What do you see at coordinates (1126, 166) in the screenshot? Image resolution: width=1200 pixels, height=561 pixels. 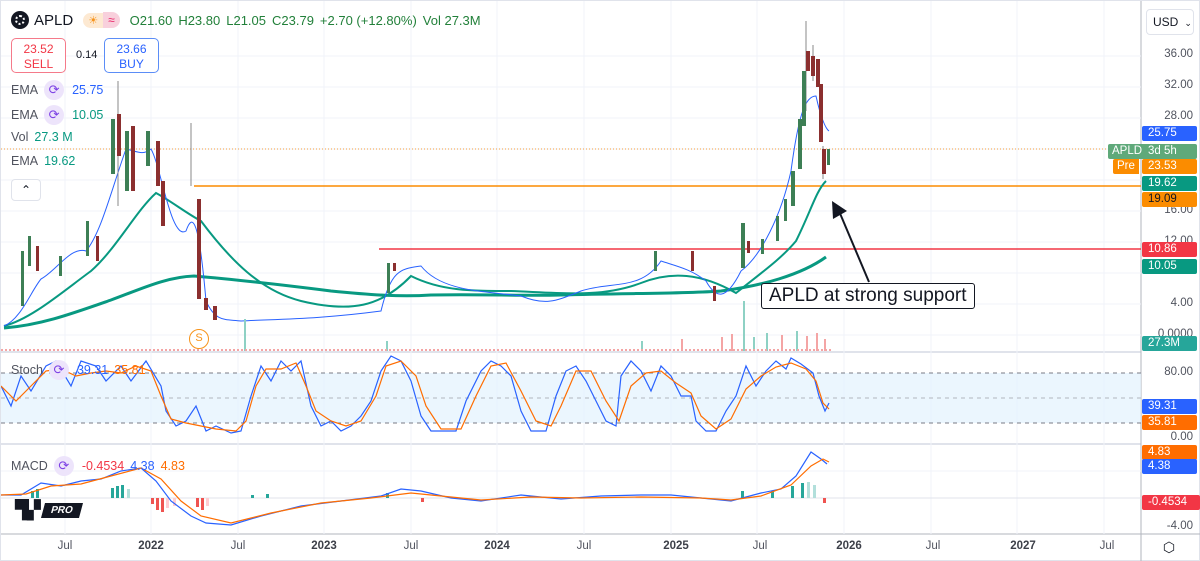 I see `pre-label: Pre` at bounding box center [1126, 166].